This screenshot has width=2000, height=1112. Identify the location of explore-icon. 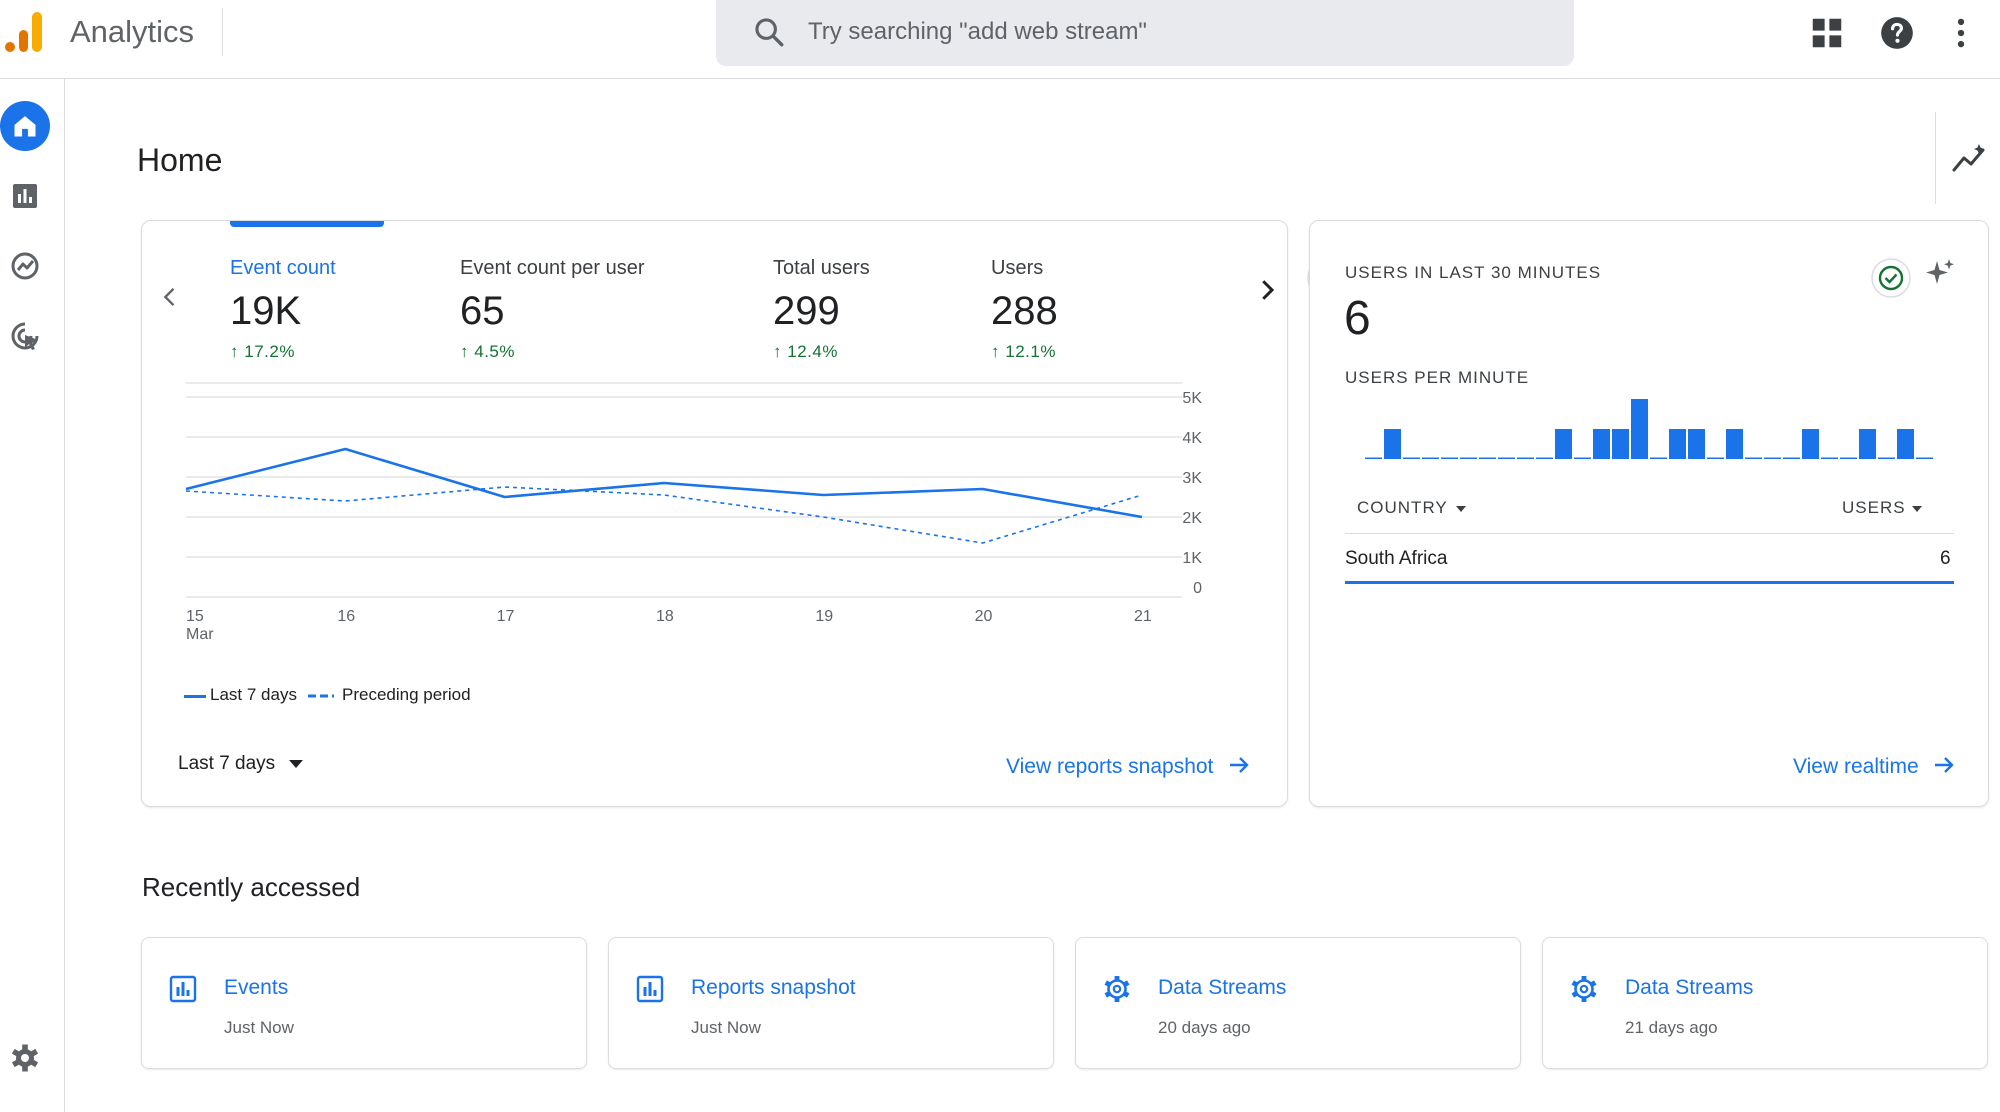
(25, 266).